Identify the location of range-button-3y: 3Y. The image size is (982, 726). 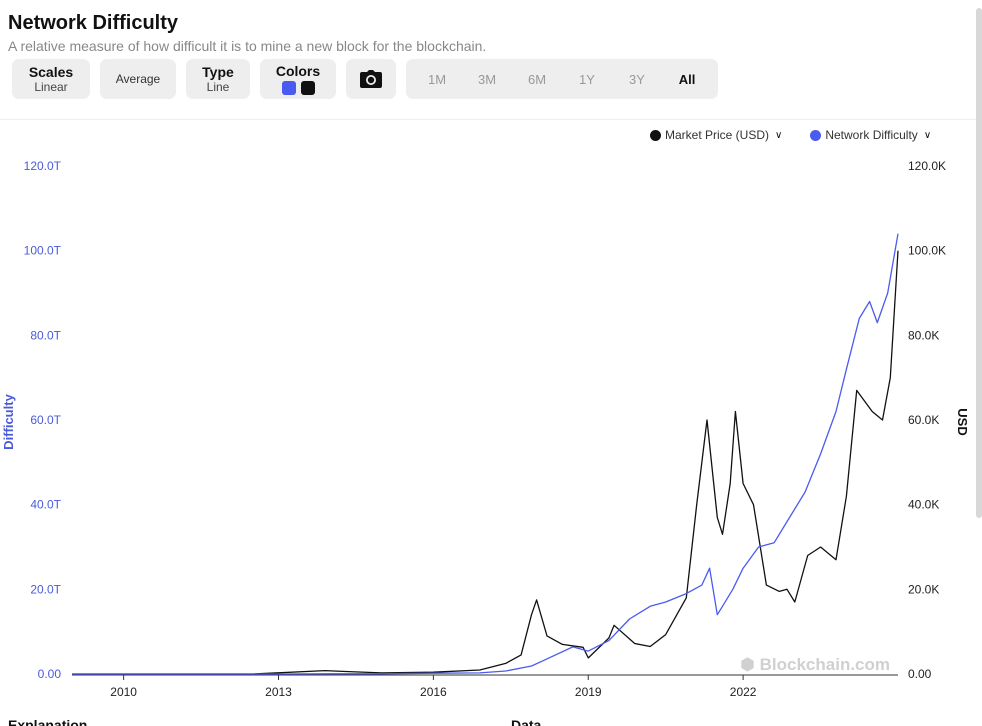
(637, 79).